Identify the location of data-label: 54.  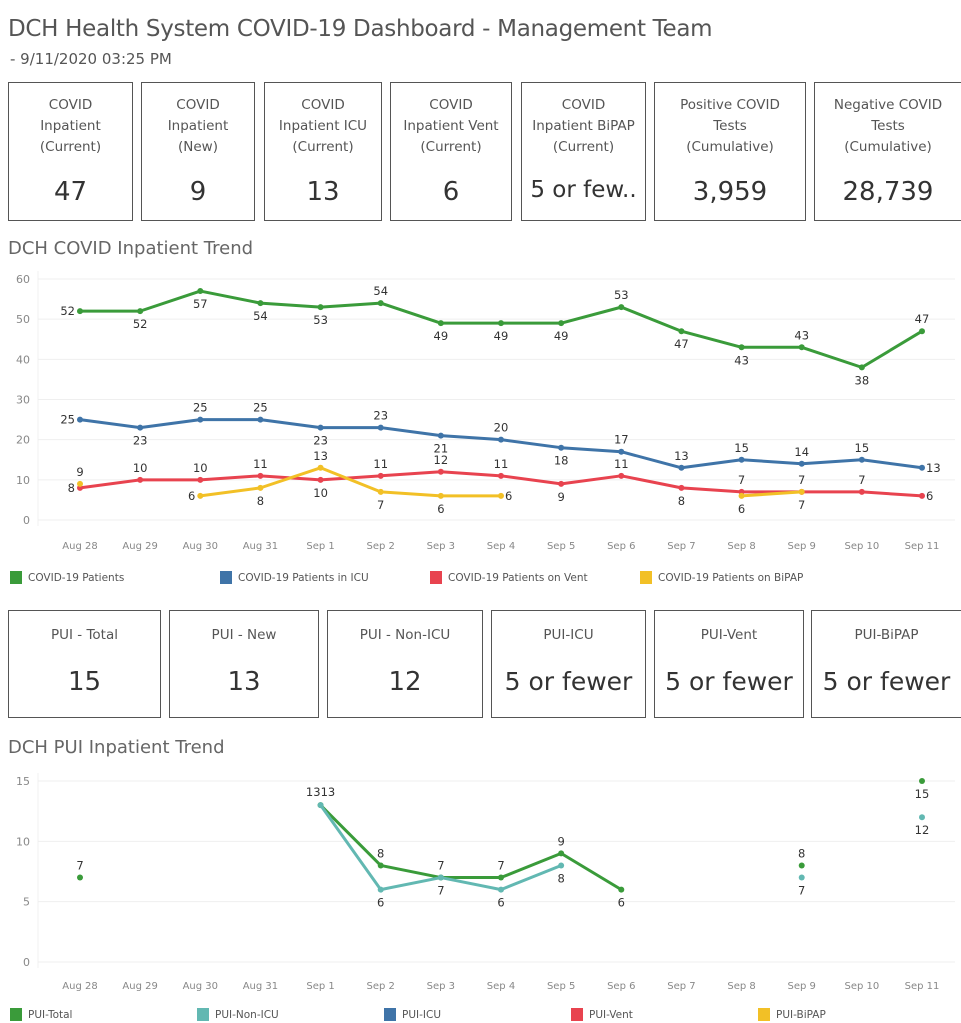
(260, 316).